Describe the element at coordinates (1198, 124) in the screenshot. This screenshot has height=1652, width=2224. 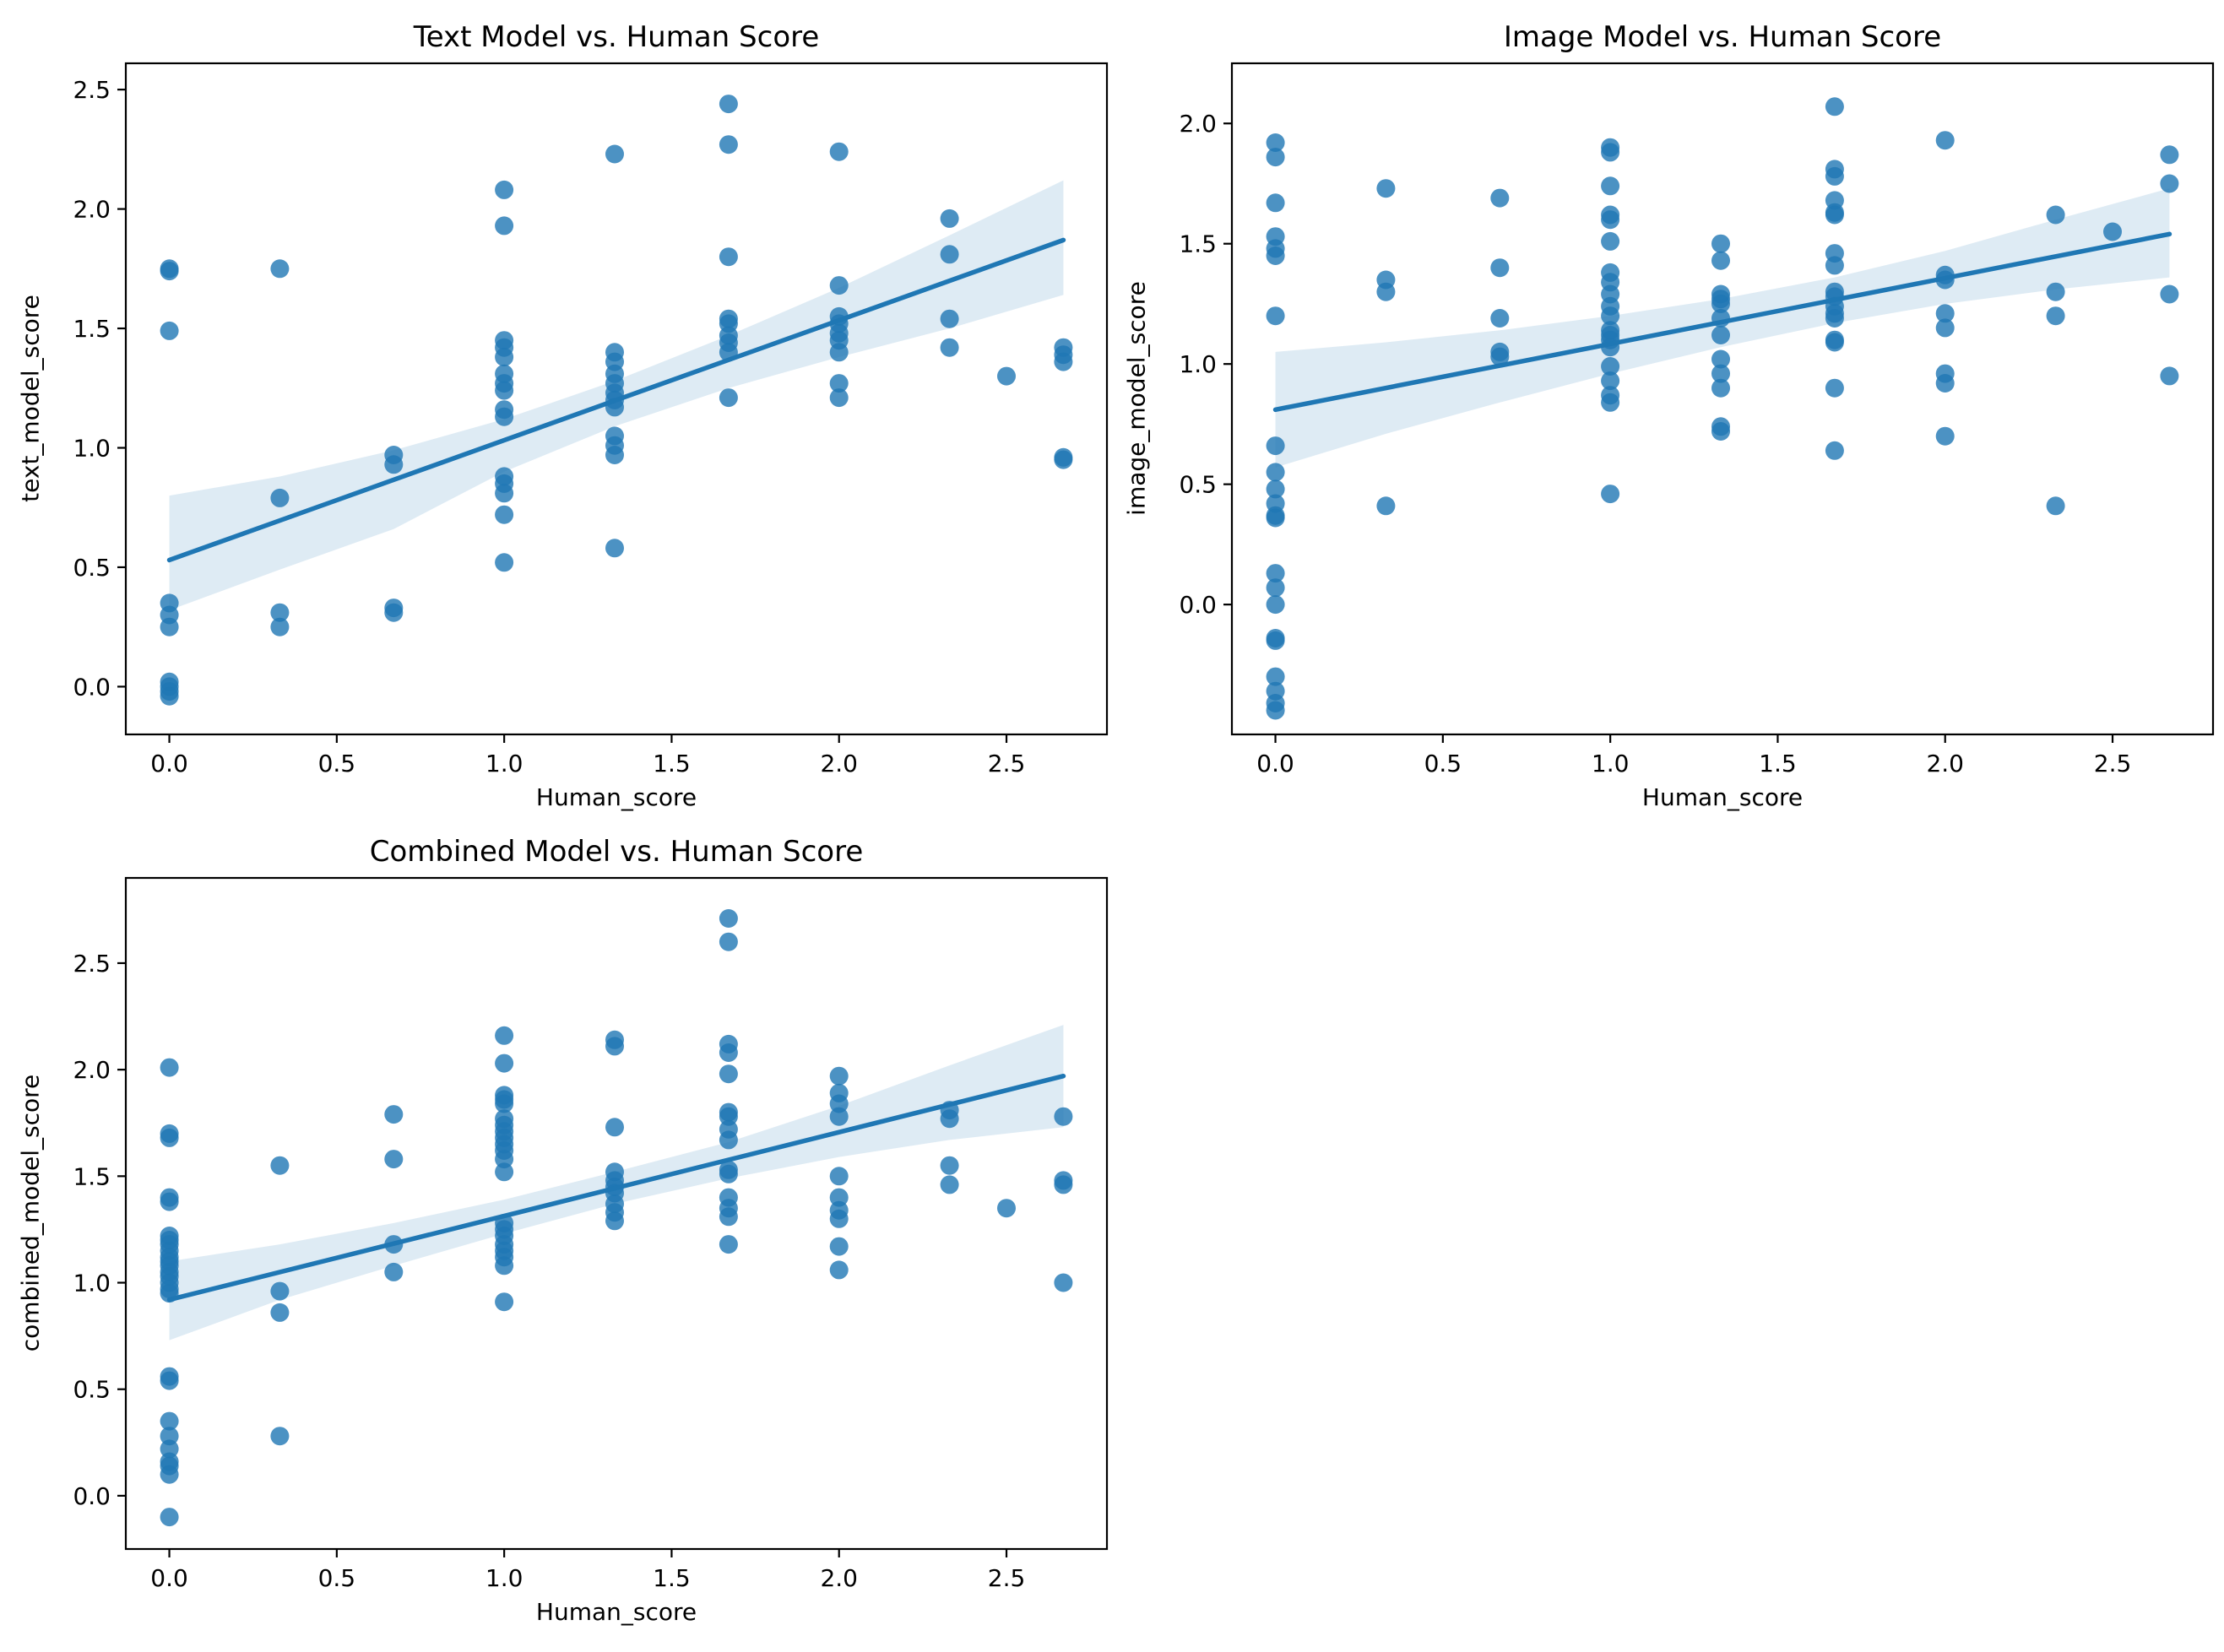
I see `y-tick-label: 2.0` at that location.